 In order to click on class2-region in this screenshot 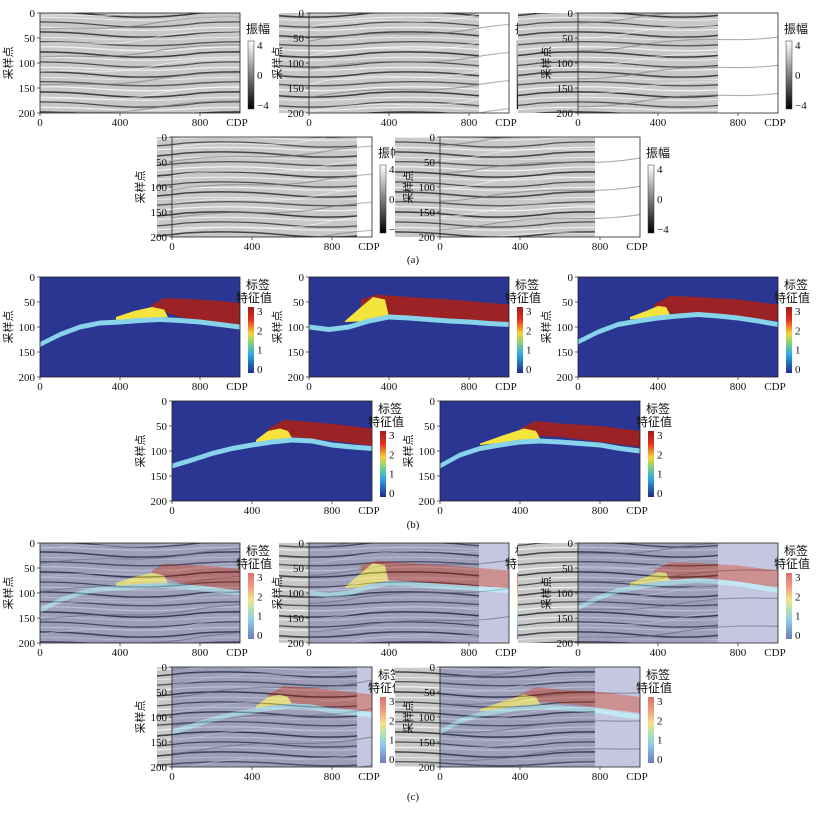, I will do `click(510, 436)`.